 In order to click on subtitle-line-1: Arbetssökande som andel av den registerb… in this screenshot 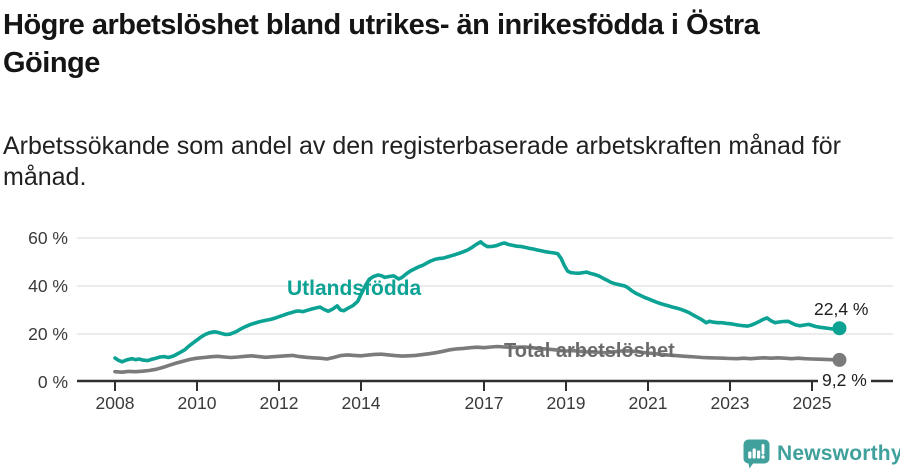, I will do `click(422, 146)`.